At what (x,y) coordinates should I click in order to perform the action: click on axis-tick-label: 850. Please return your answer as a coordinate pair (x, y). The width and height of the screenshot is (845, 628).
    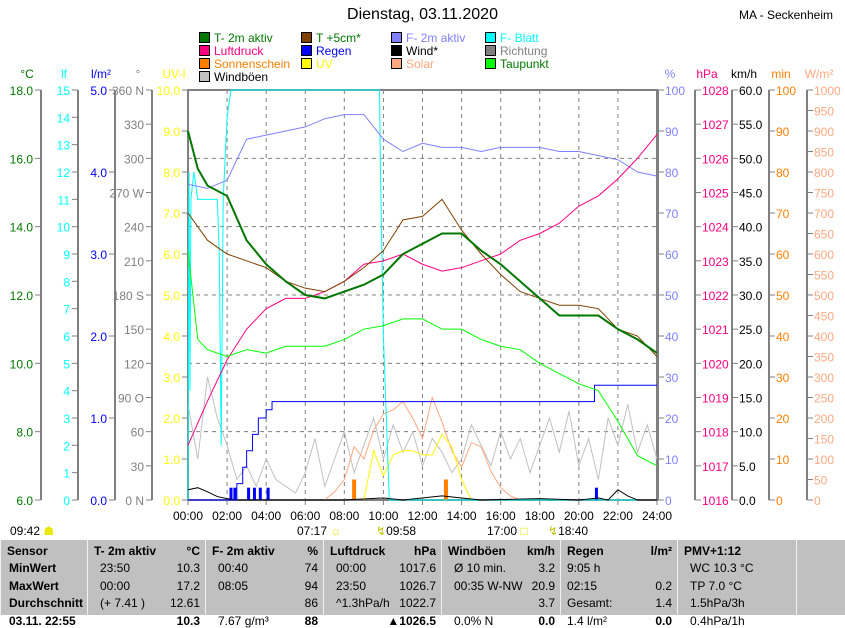
    Looking at the image, I should click on (824, 153).